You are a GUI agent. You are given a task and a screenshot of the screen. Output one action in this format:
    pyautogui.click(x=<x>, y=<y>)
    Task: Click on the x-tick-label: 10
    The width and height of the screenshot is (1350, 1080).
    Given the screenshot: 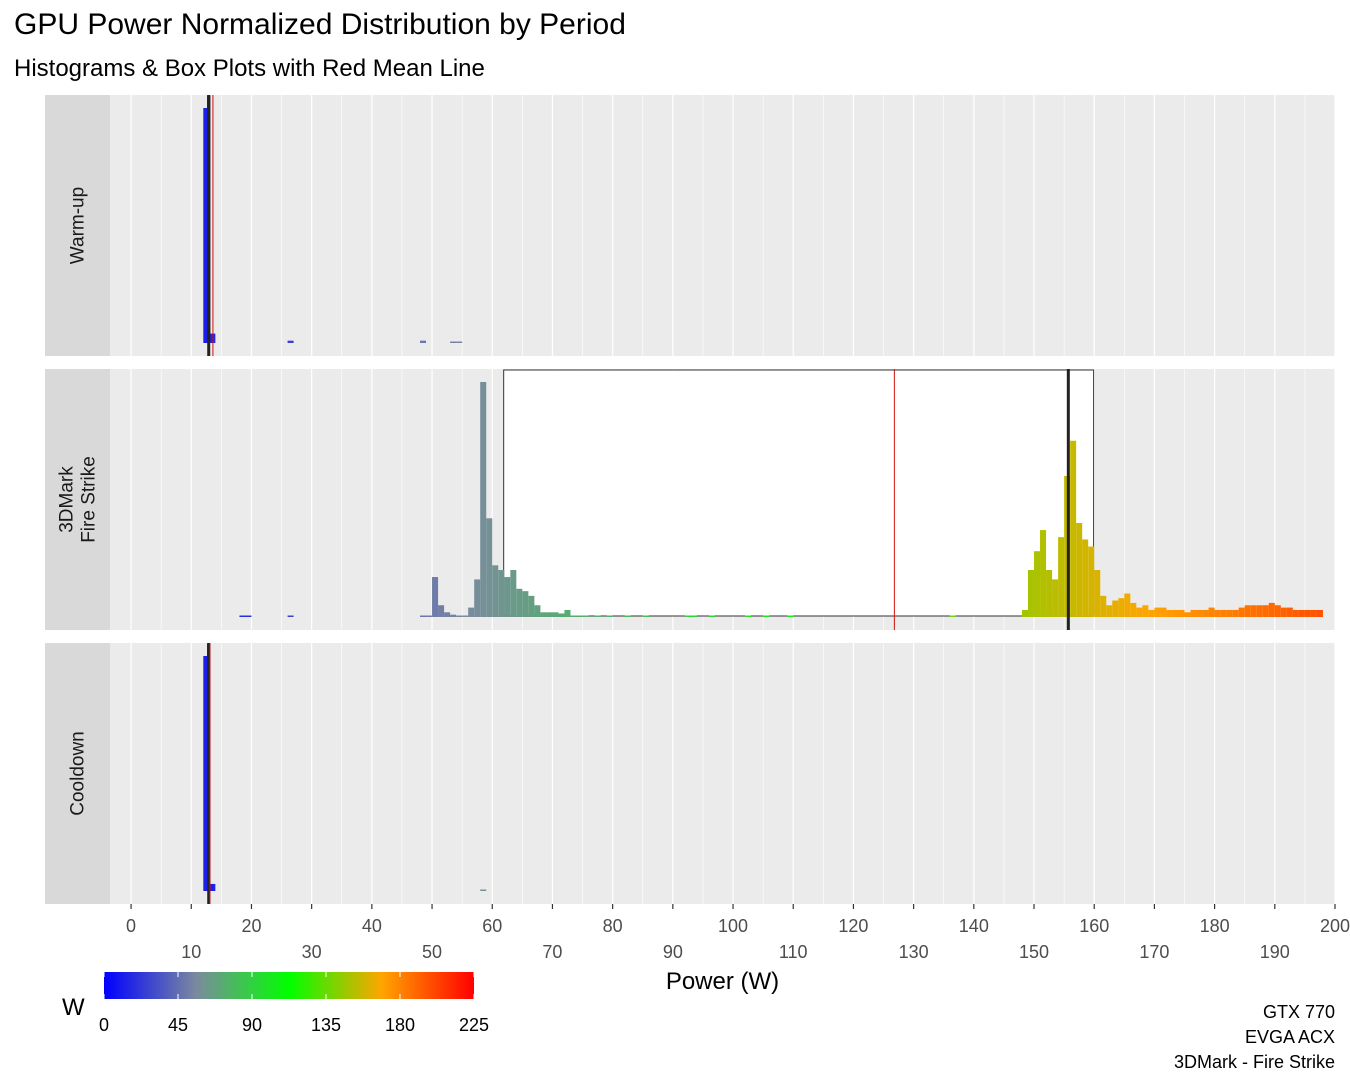 What is the action you would take?
    pyautogui.click(x=191, y=952)
    